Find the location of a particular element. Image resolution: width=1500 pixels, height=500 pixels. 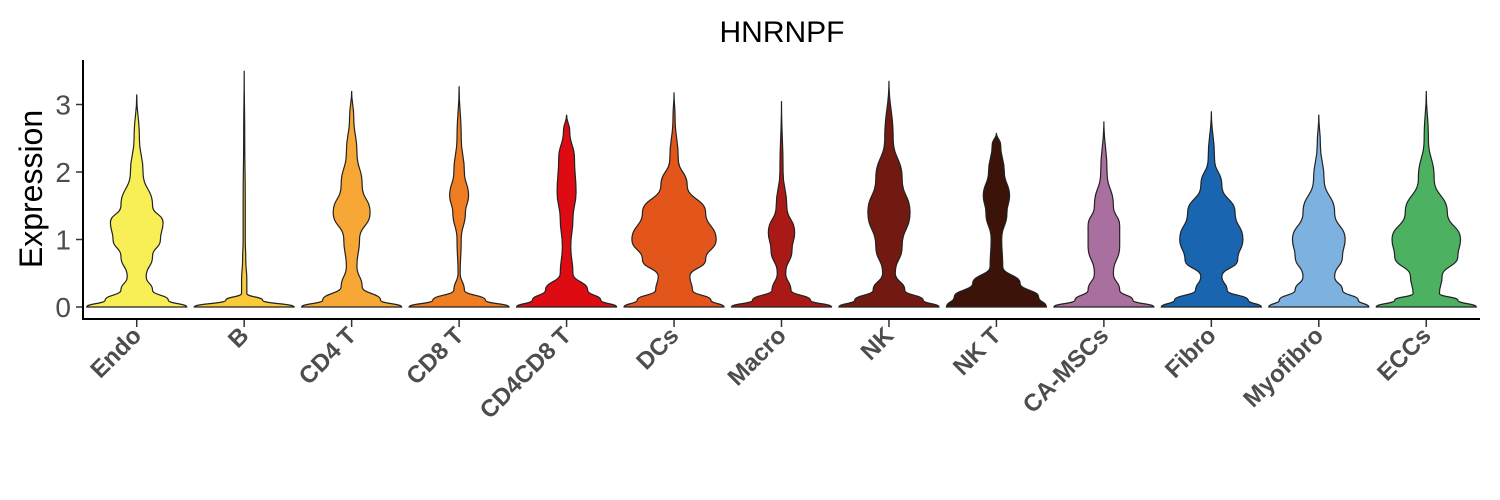

x-tick-label-eccs: ECCs is located at coordinates (1404, 354).